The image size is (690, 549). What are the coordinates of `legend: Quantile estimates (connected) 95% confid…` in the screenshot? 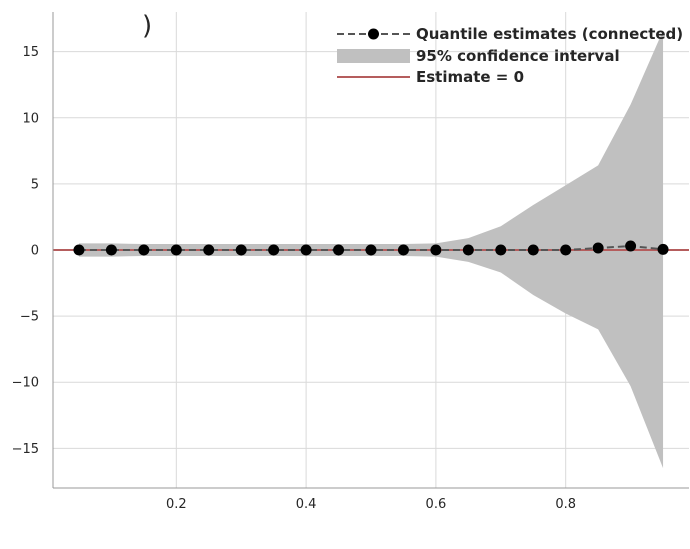 It's located at (510, 55).